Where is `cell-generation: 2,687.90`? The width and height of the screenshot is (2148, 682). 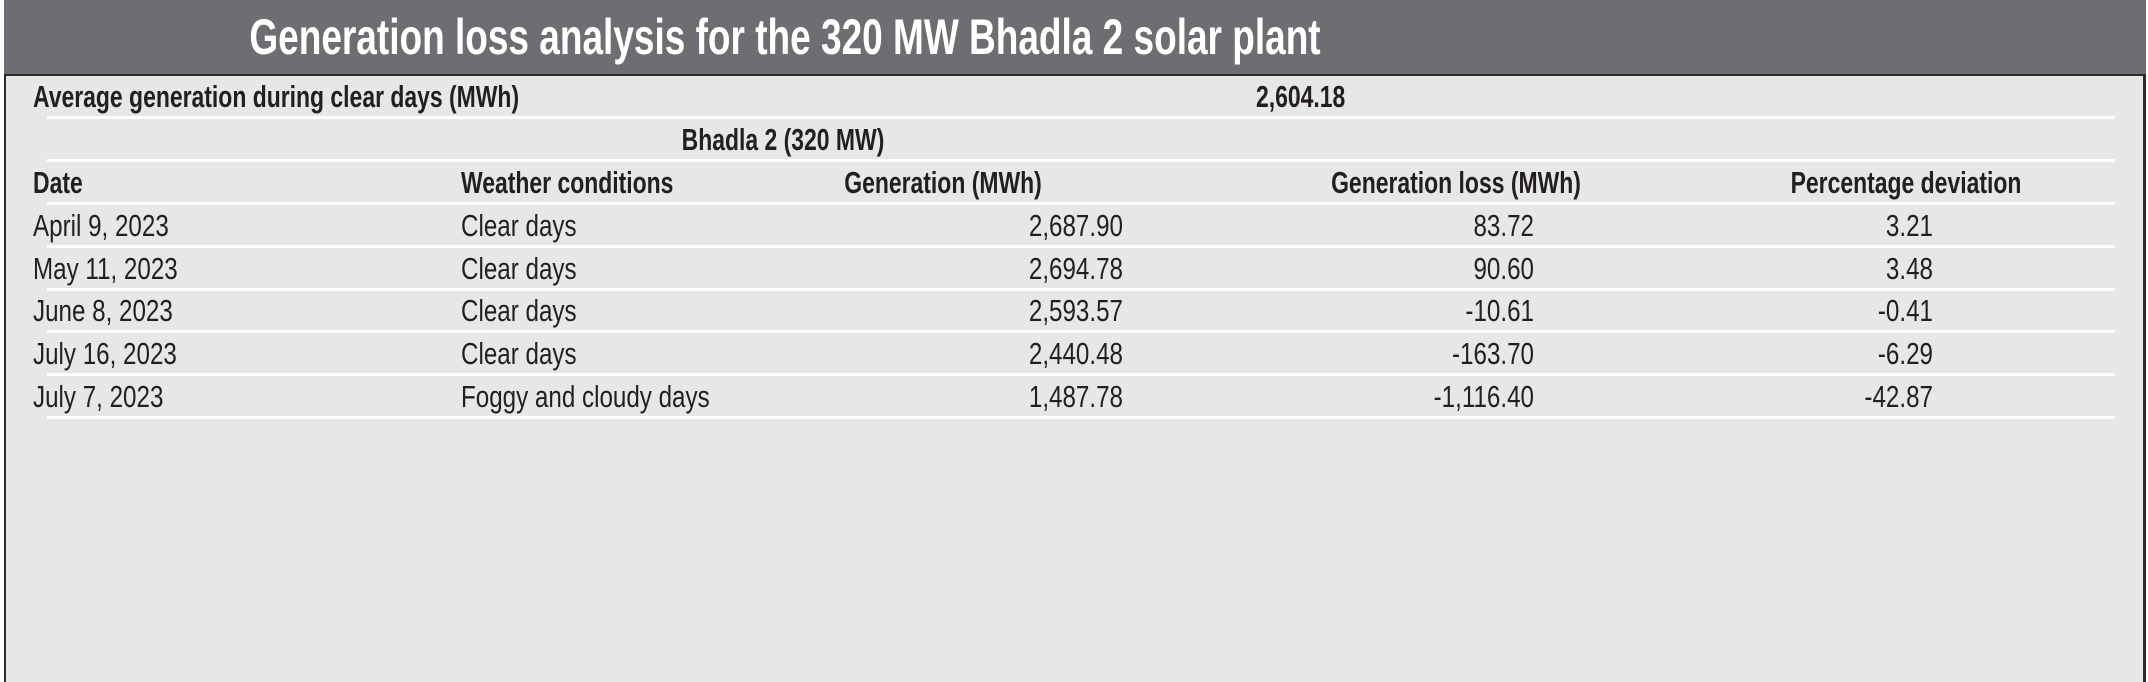
cell-generation: 2,687.90 is located at coordinates (1075, 225).